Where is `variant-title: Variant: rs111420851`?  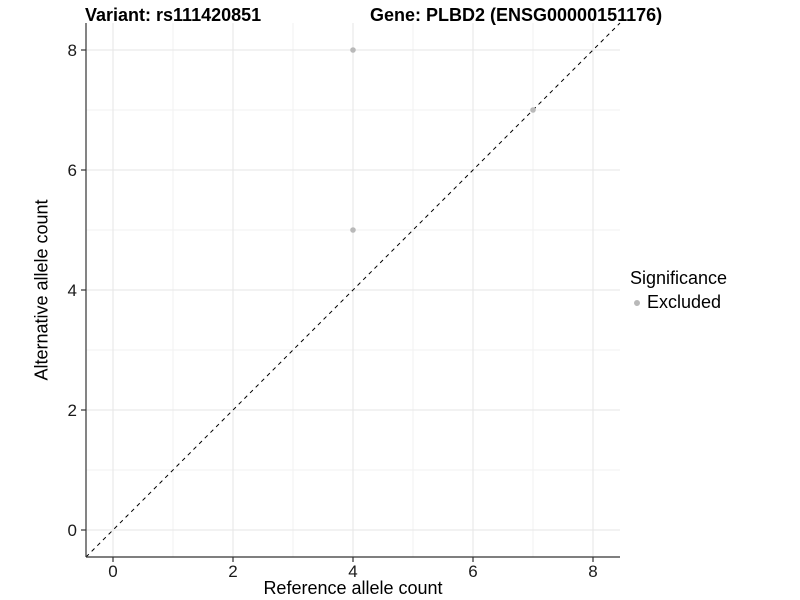
variant-title: Variant: rs111420851 is located at coordinates (173, 15).